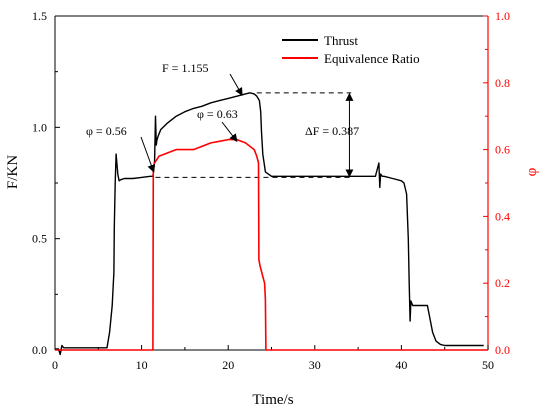 This screenshot has width=550, height=412. What do you see at coordinates (372, 58) in the screenshot?
I see `legend-label-equivalence-ratio: Equivalence Ratio` at bounding box center [372, 58].